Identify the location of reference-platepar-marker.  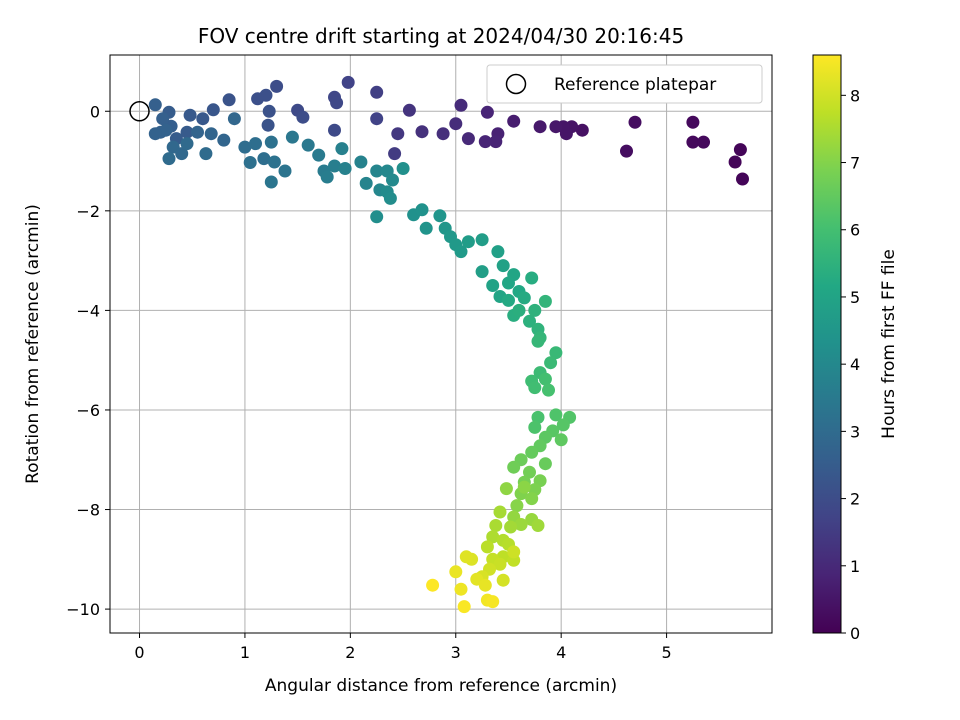
(139, 111).